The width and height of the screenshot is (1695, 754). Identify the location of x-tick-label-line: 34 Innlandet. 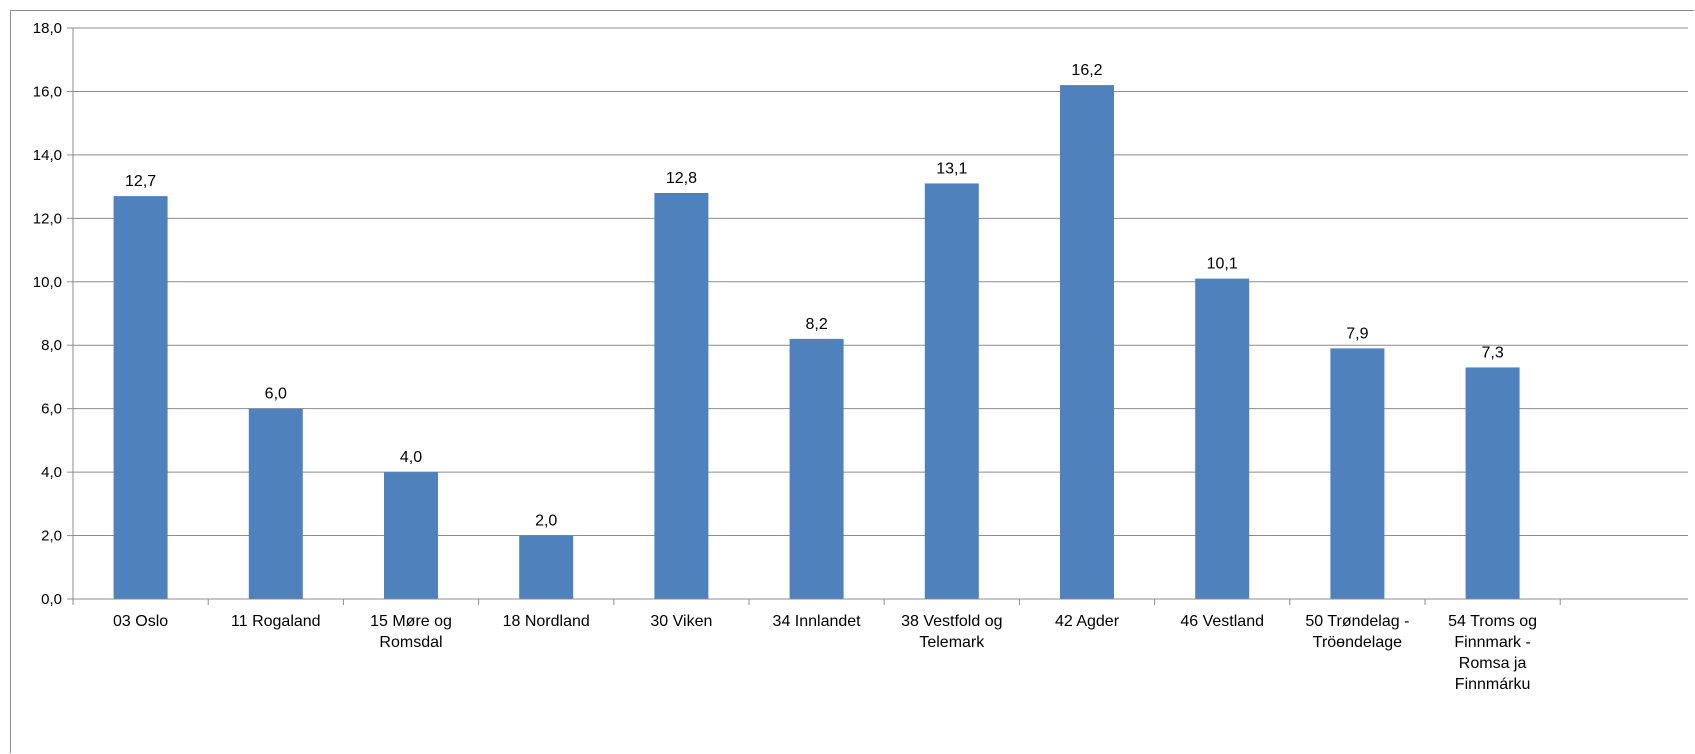
(817, 621).